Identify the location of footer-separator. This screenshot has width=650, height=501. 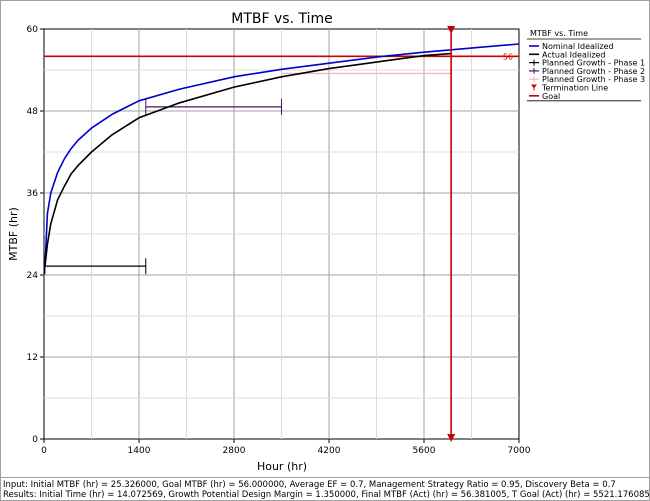
(325, 477).